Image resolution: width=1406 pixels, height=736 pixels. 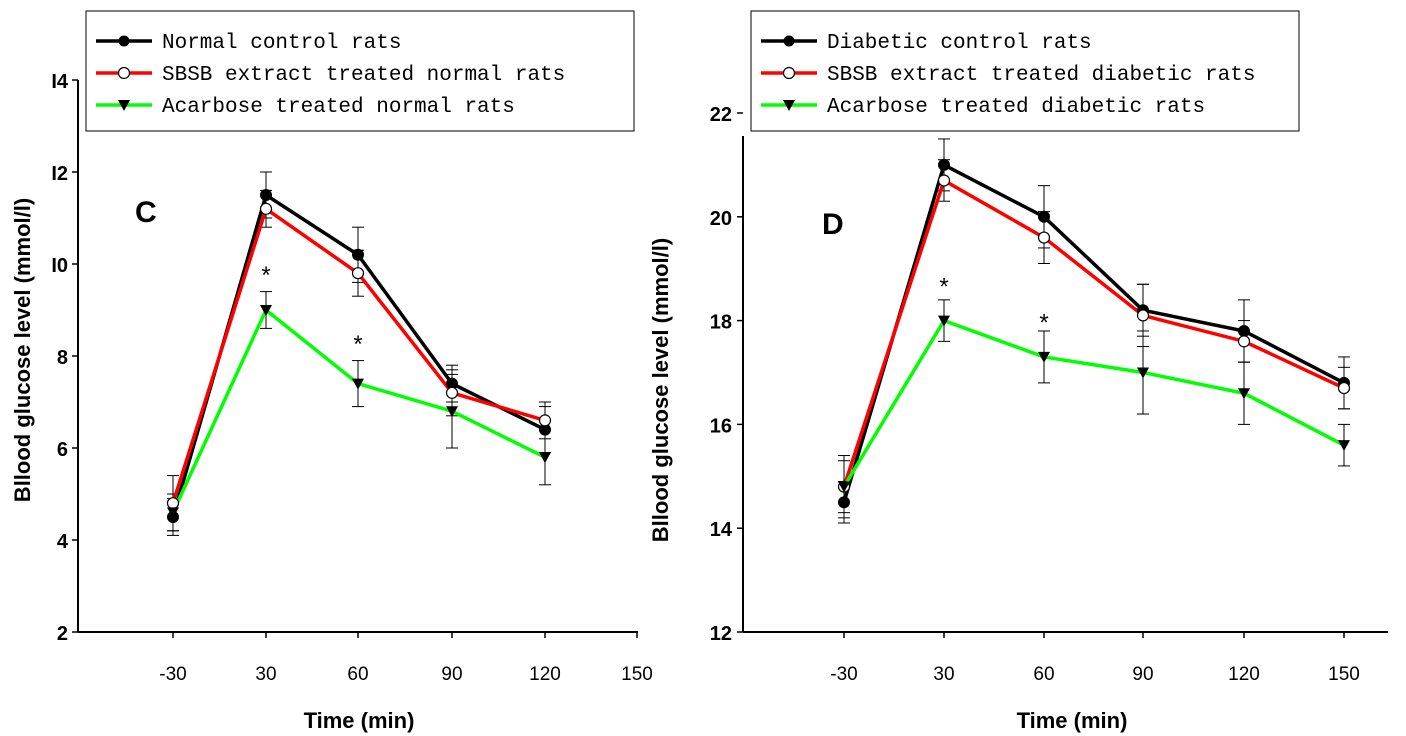 What do you see at coordinates (146, 212) in the screenshot?
I see `panel-label: C` at bounding box center [146, 212].